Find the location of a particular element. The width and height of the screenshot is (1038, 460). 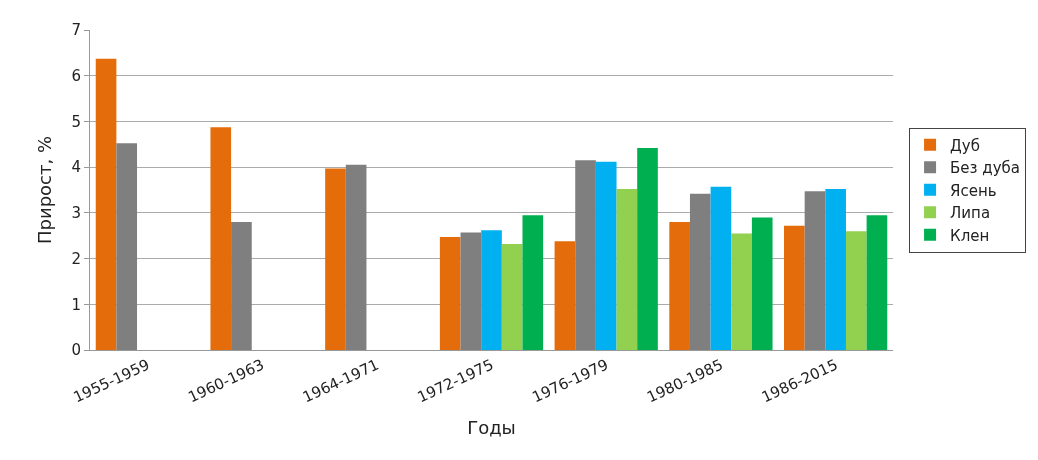

y-tick-label: 5 is located at coordinates (76, 121).